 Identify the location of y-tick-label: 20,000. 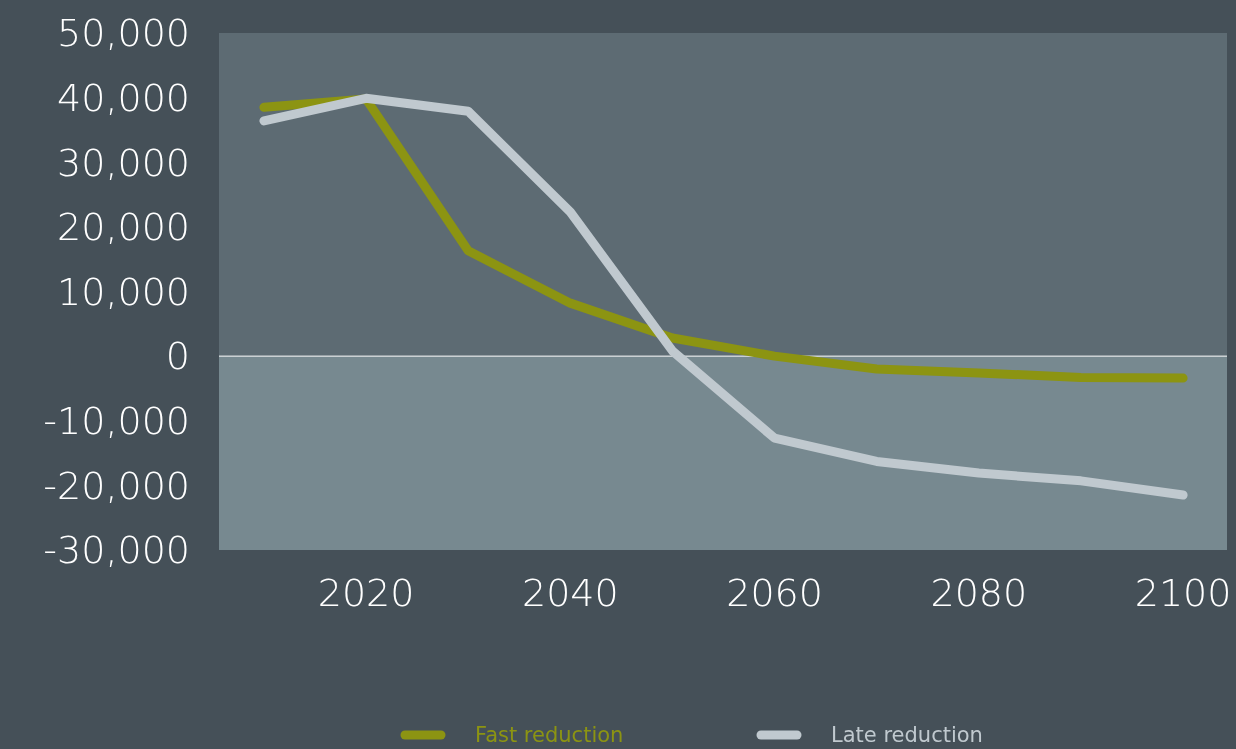
(123, 227).